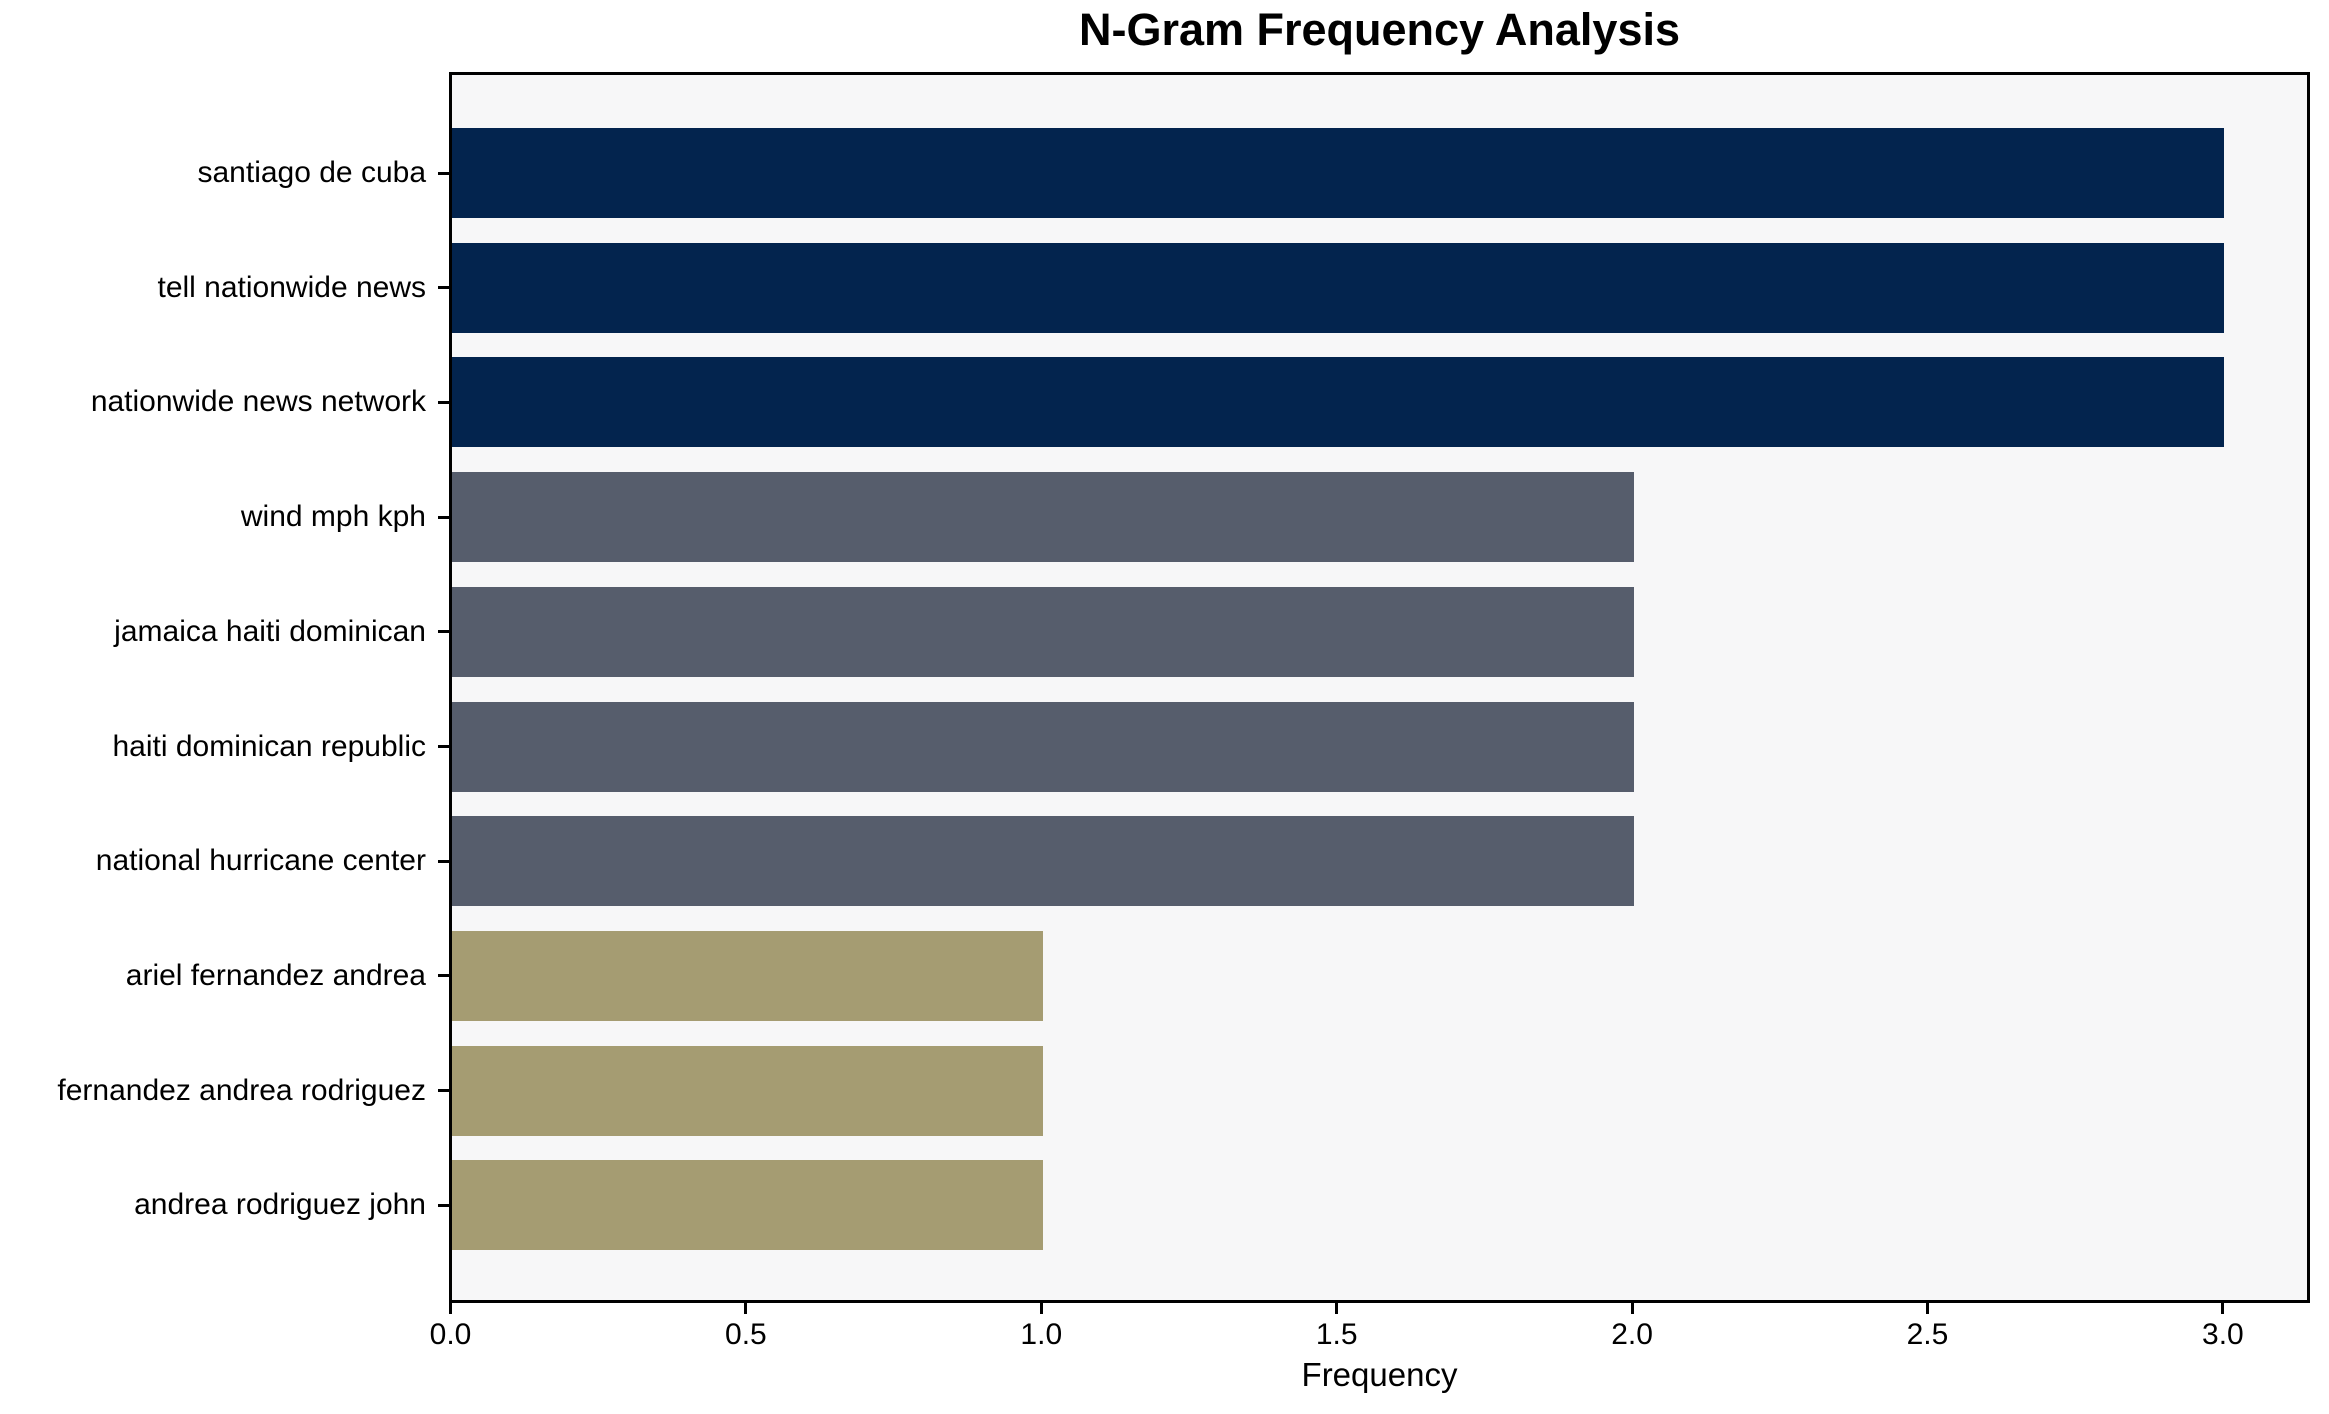  Describe the element at coordinates (241, 1090) in the screenshot. I see `y-tick-label: fernandez andrea rodriguez` at that location.